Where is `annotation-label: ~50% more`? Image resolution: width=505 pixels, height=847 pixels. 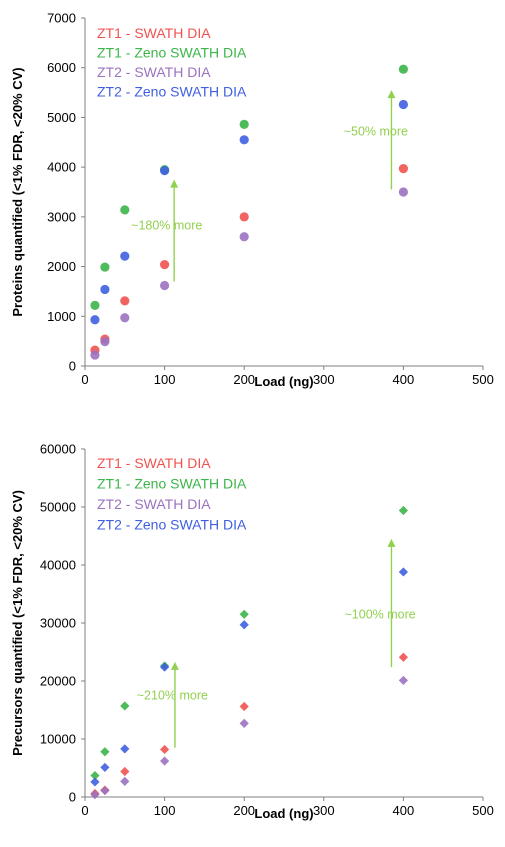 annotation-label: ~50% more is located at coordinates (376, 131).